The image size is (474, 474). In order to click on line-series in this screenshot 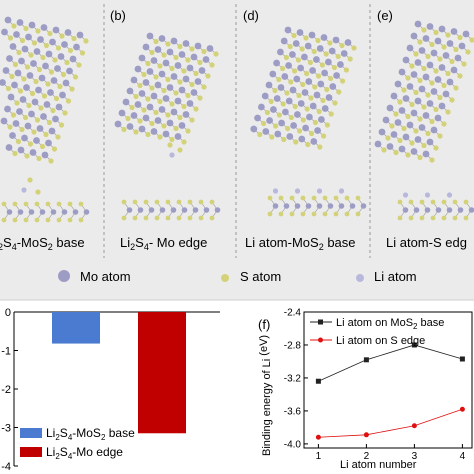, I will do `click(390, 391)`.